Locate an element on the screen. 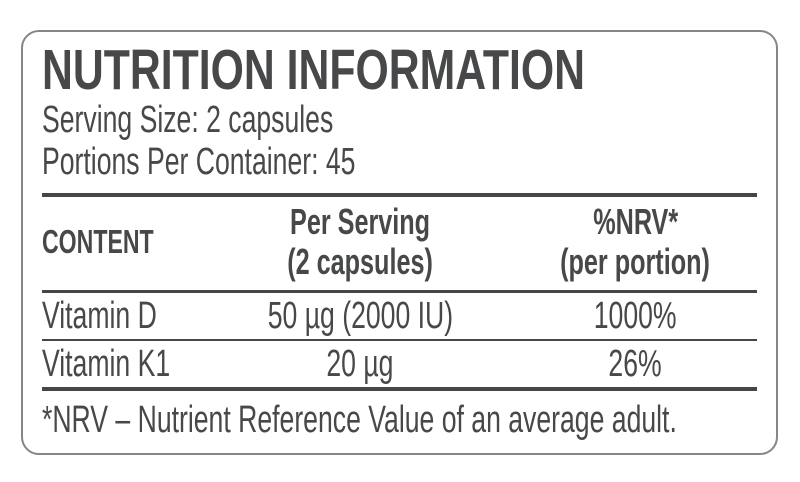 Image resolution: width=800 pixels, height=482 pixels. column-header-nrv-line2: (per portion) is located at coordinates (635, 261).